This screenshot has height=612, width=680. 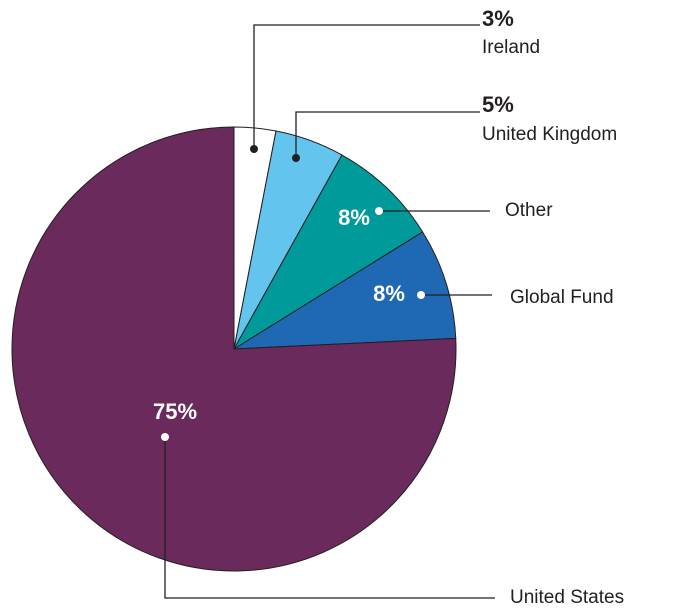 I want to click on category-label: United Kingdom, so click(x=549, y=134).